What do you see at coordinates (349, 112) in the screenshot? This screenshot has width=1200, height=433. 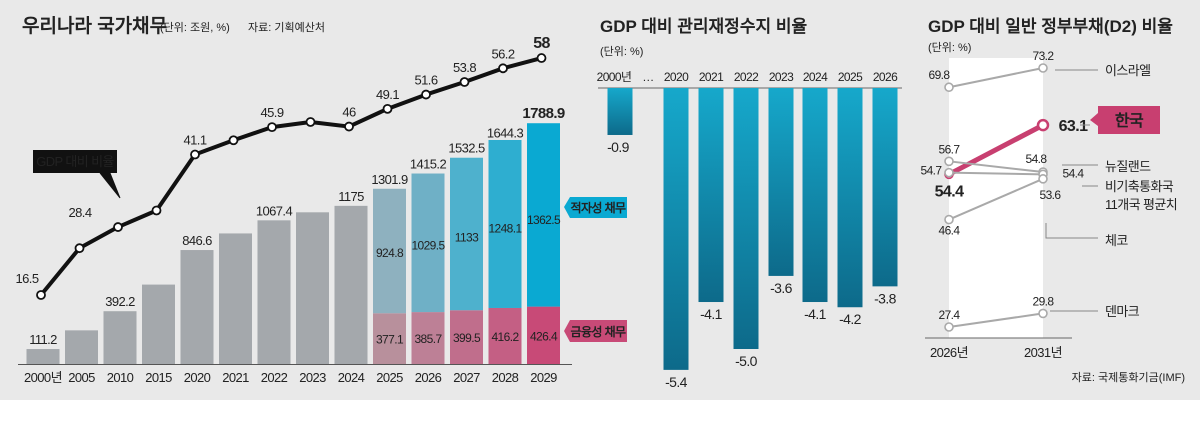 I see `gdp-ratio-label: 46` at bounding box center [349, 112].